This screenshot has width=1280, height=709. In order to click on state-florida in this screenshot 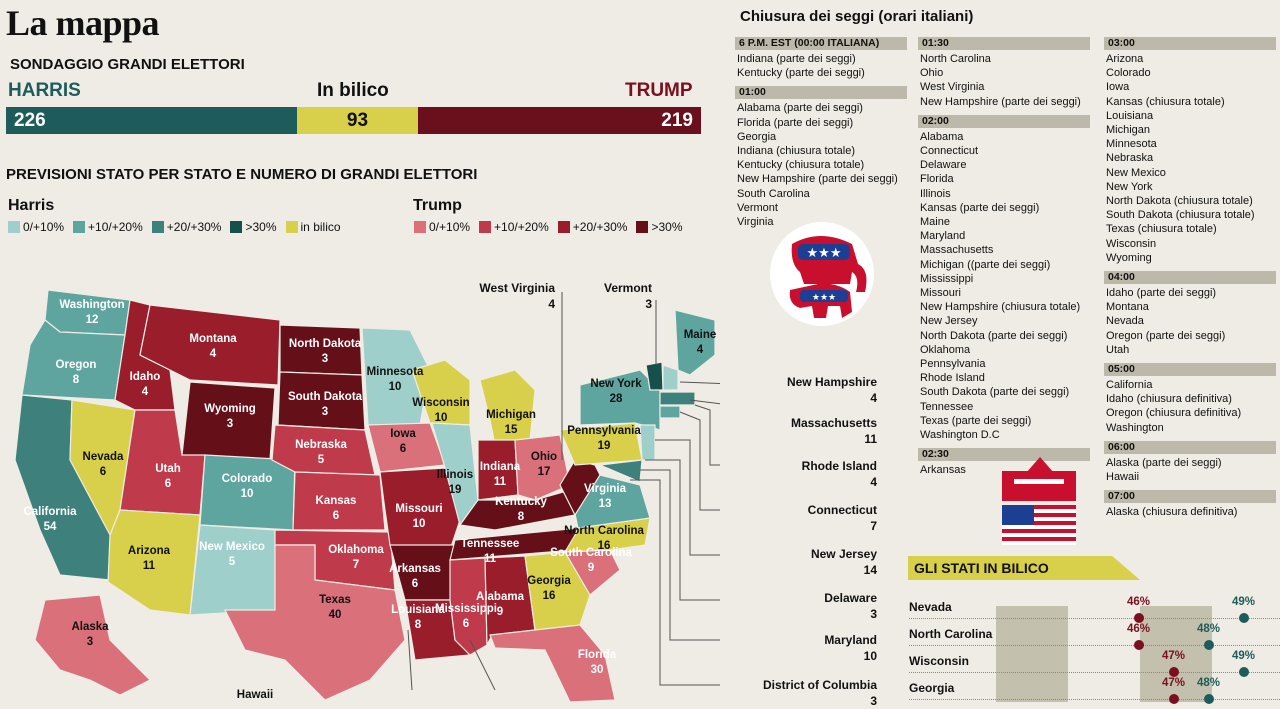, I will do `click(552, 663)`.